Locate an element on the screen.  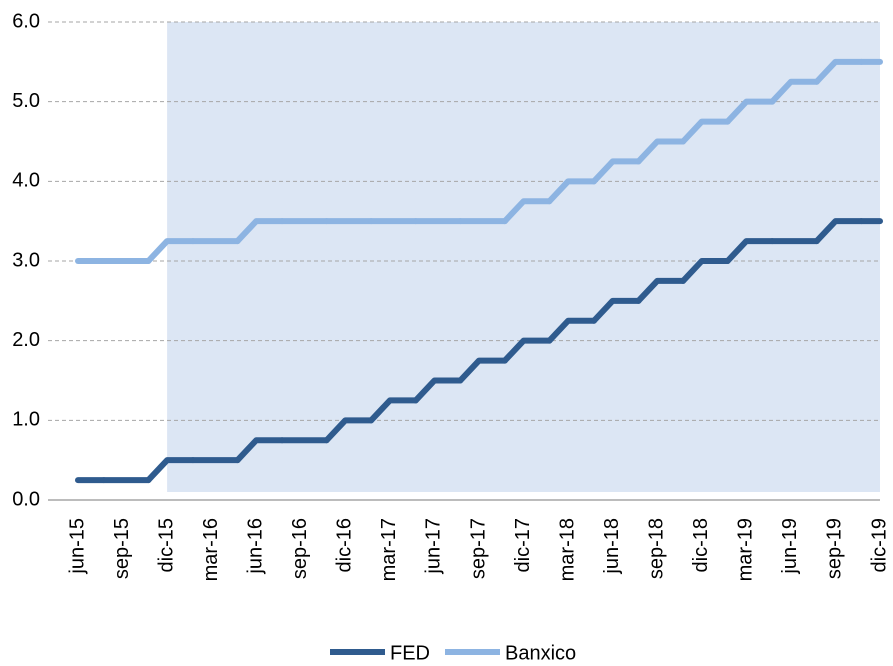
x-tick-label: dic-15 is located at coordinates (166, 545).